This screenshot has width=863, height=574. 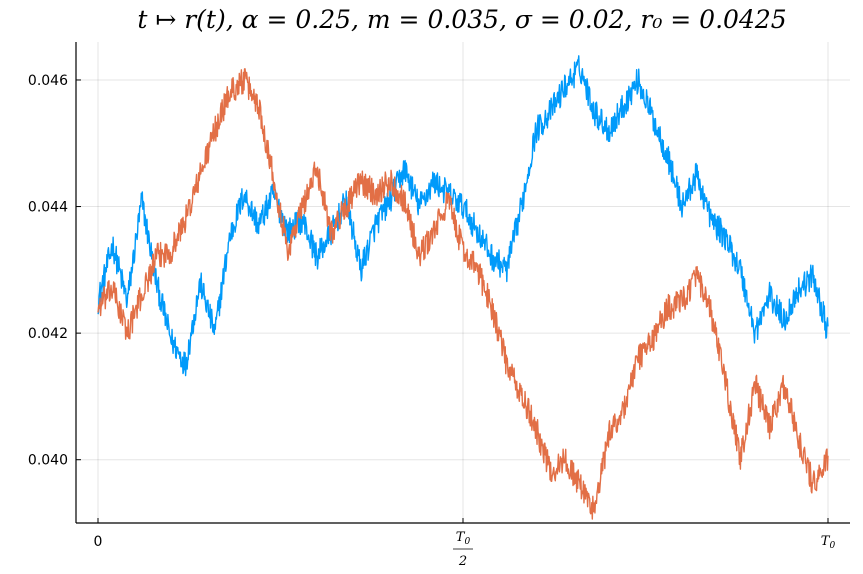 What do you see at coordinates (48, 81) in the screenshot?
I see `y-tick-label: 0.046` at bounding box center [48, 81].